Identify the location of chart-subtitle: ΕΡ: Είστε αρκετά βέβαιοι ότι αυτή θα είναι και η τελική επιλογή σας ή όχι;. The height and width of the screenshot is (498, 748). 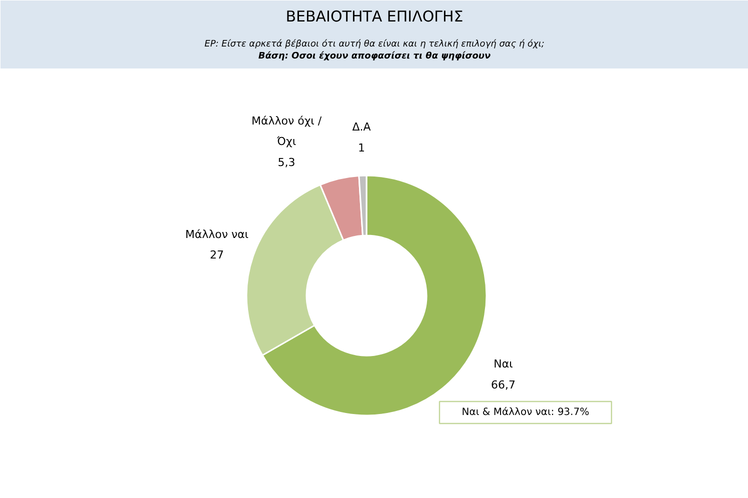
(374, 44).